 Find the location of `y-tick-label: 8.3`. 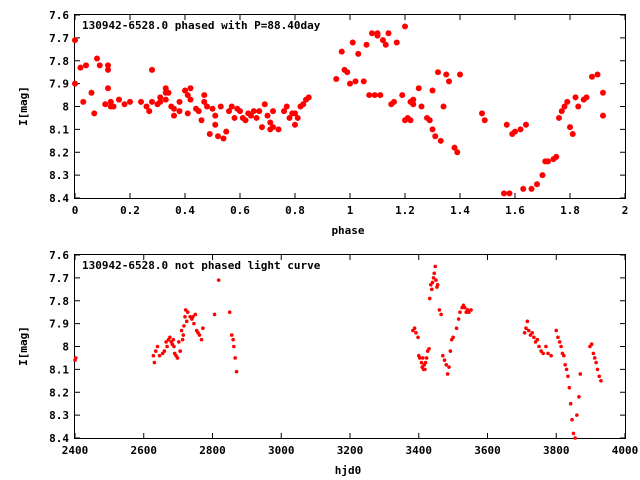

y-tick-label: 8.3 is located at coordinates (59, 175).